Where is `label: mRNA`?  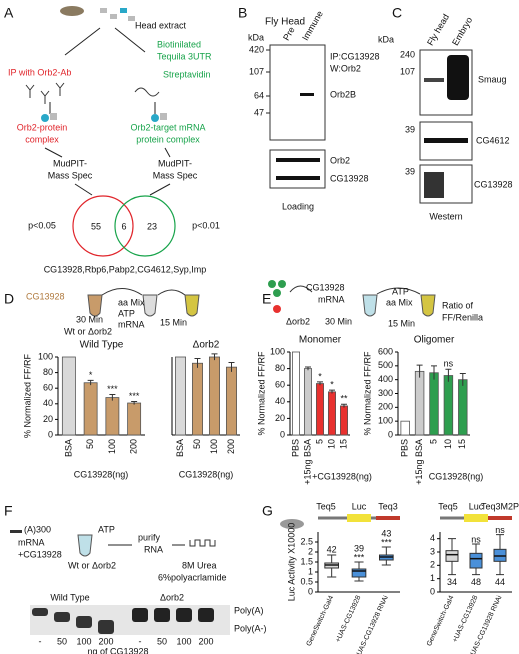
label: mRNA is located at coordinates (131, 324).